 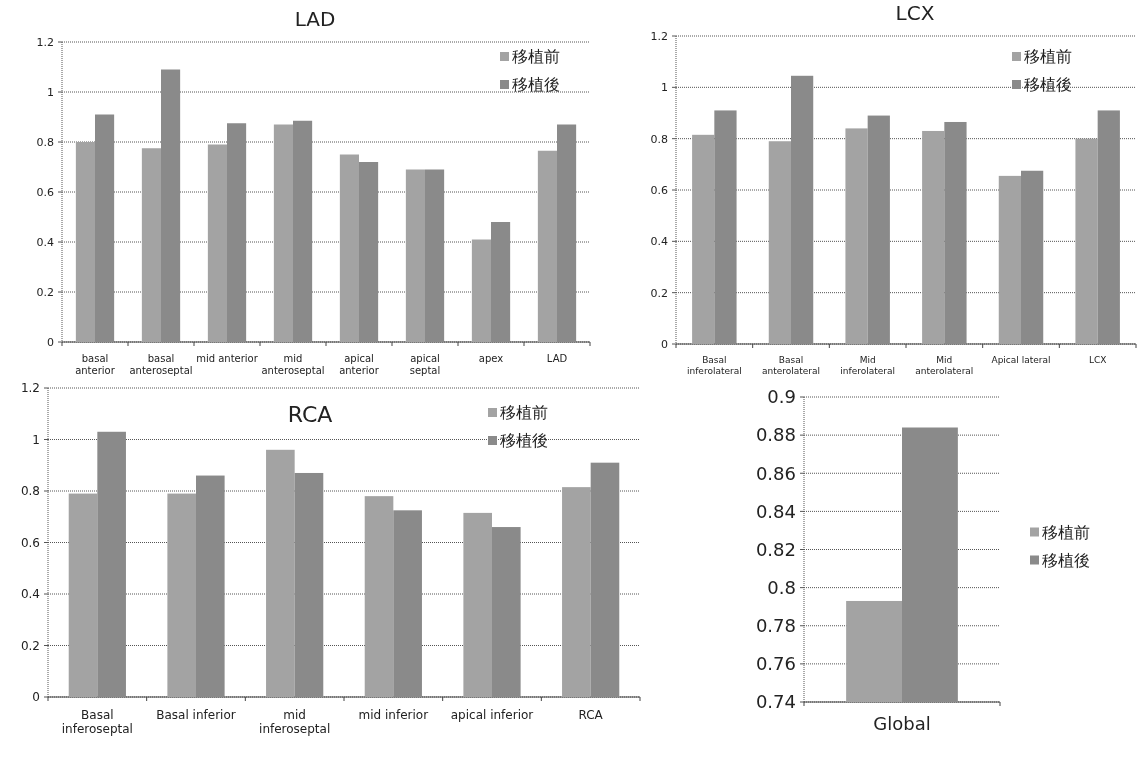 I want to click on chart-title: LCX, so click(x=915, y=13).